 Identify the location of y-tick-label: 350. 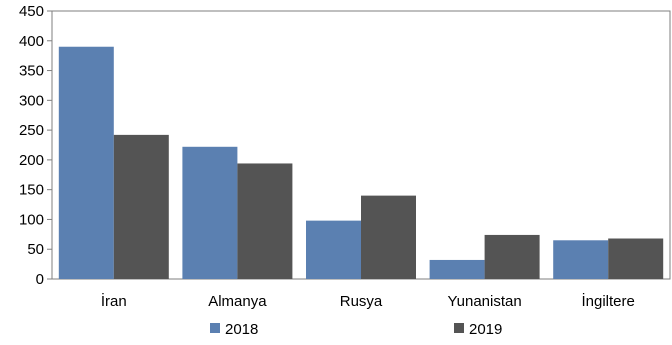
(31, 71).